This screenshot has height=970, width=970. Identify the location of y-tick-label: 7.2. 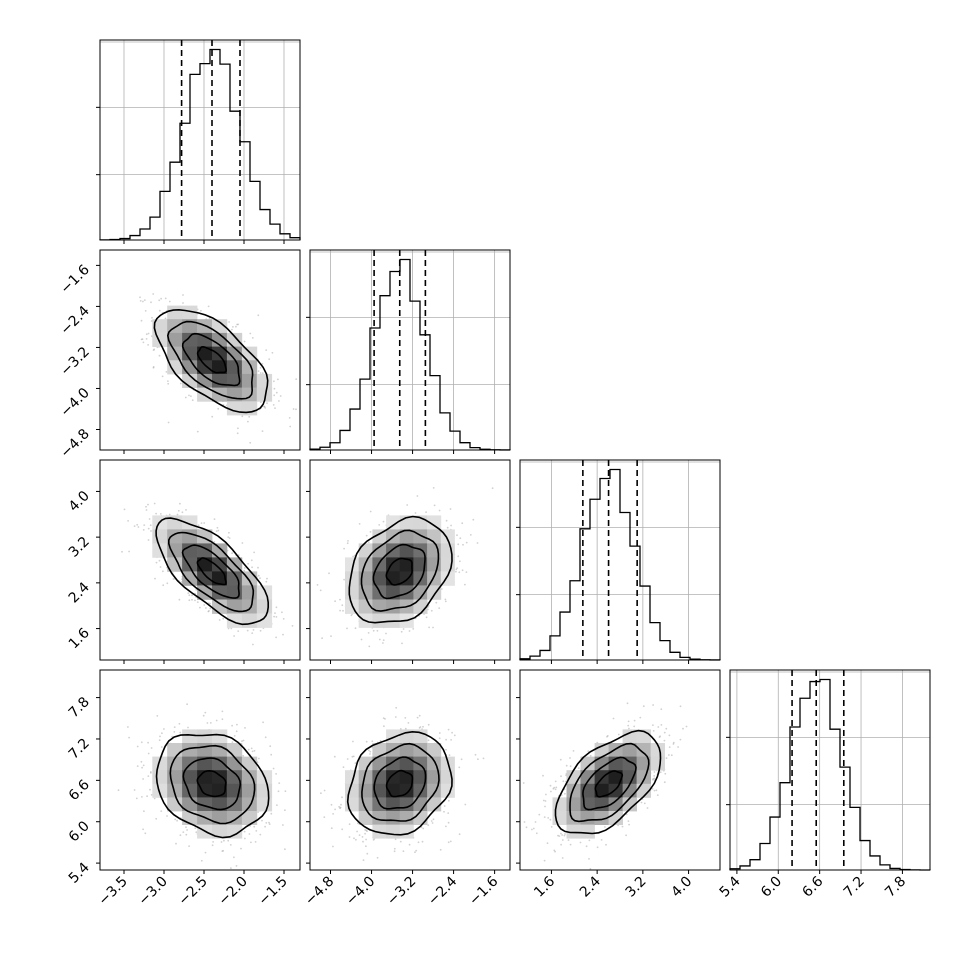
(79, 748).